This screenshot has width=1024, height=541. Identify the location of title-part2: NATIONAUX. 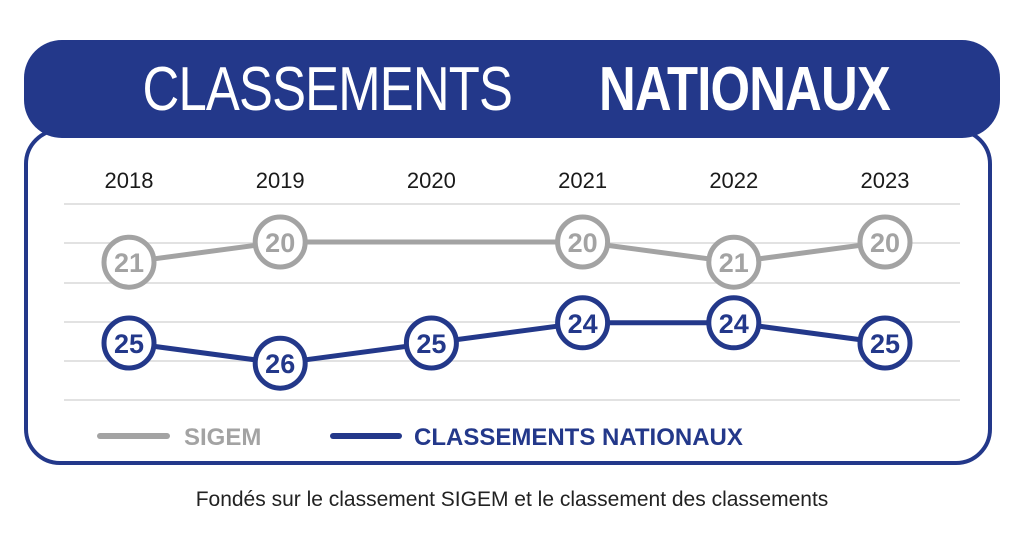
(744, 89).